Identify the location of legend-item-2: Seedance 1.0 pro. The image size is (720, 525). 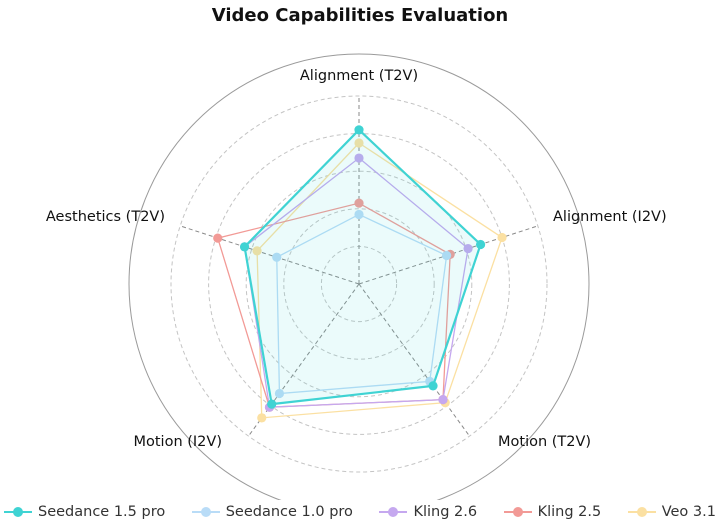
(272, 512).